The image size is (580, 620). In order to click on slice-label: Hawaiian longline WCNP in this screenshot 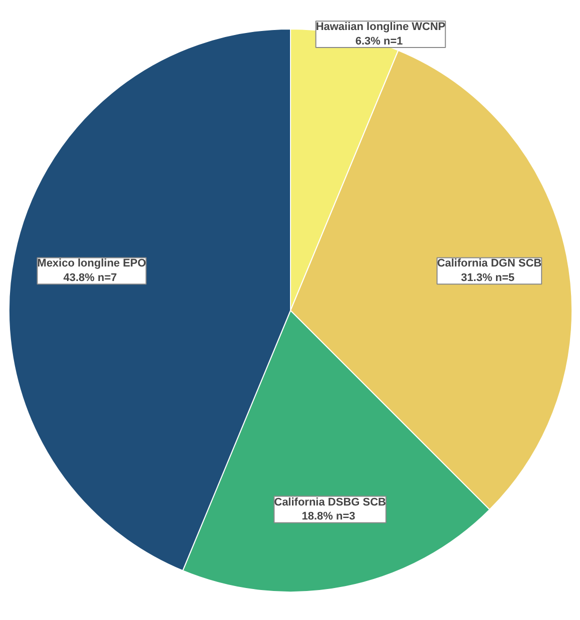, I will do `click(381, 27)`.